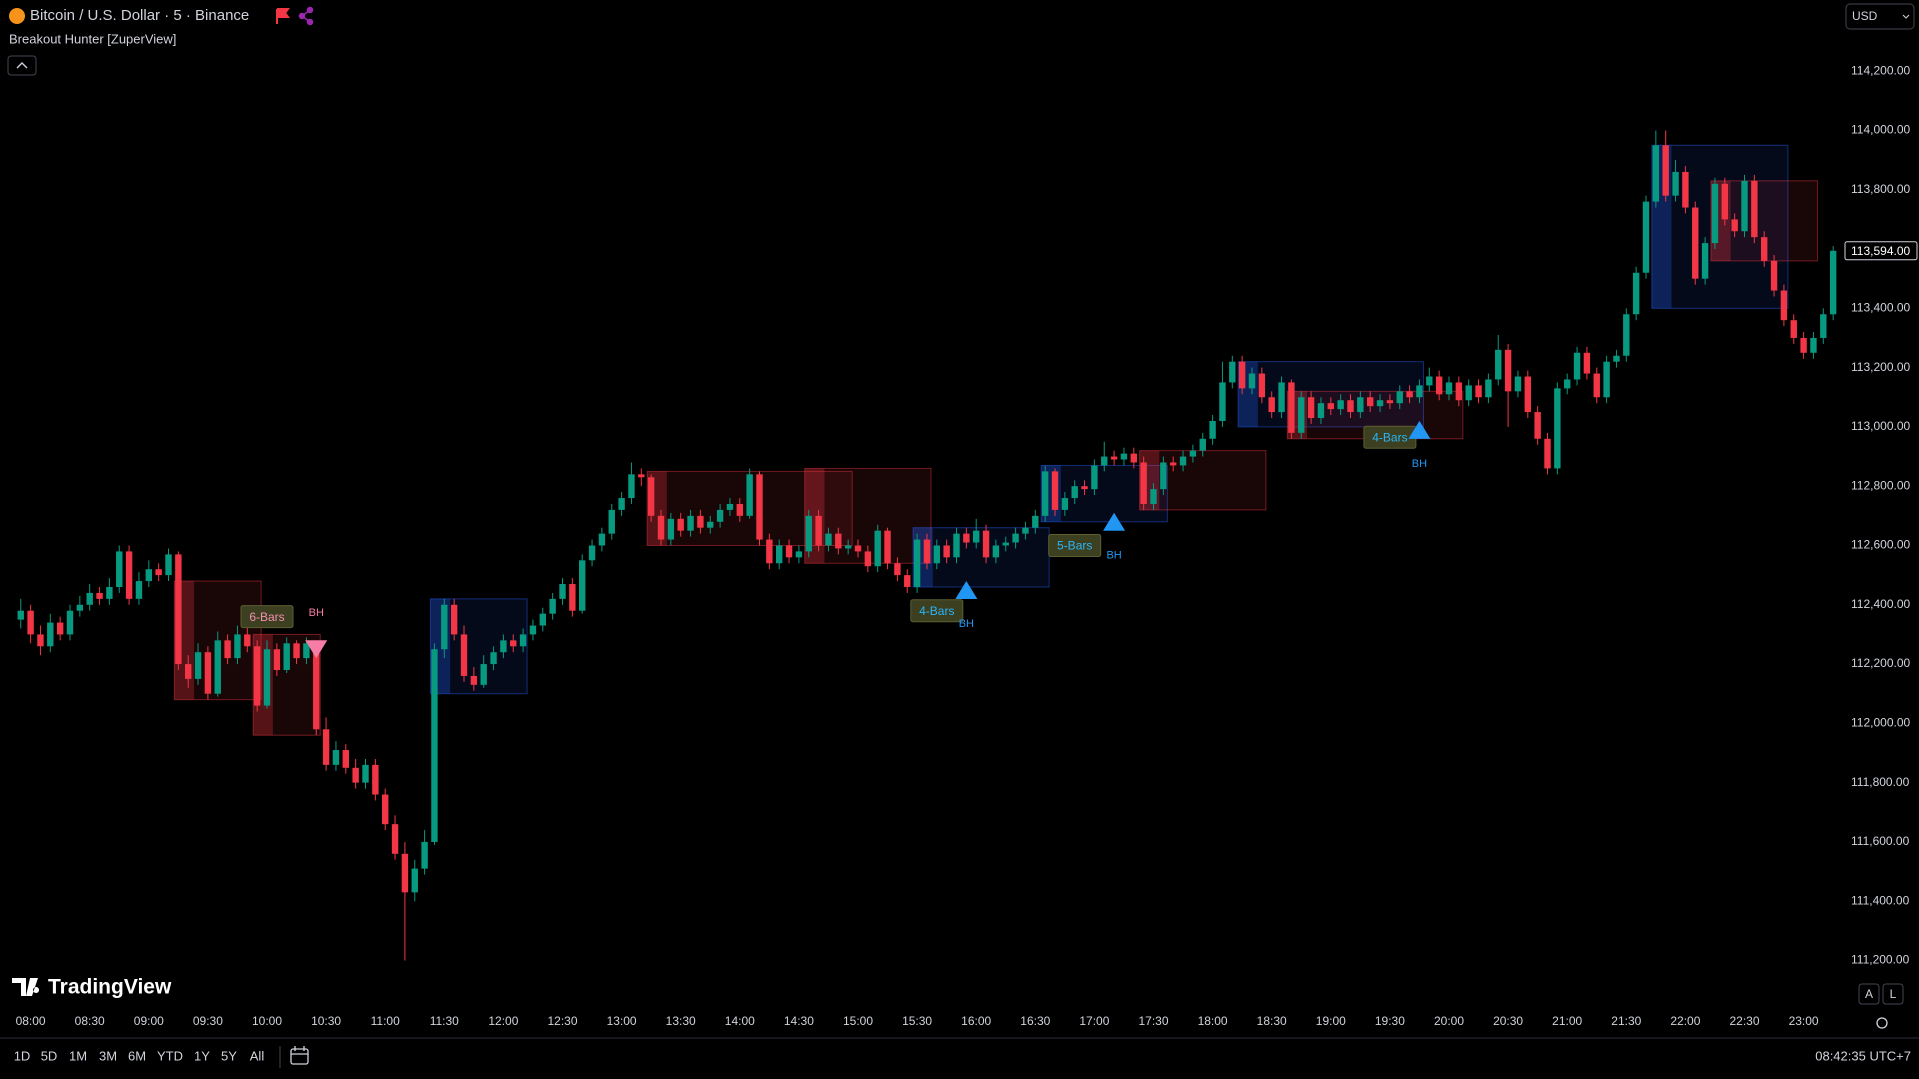  What do you see at coordinates (257, 1055) in the screenshot?
I see `period-button: All` at bounding box center [257, 1055].